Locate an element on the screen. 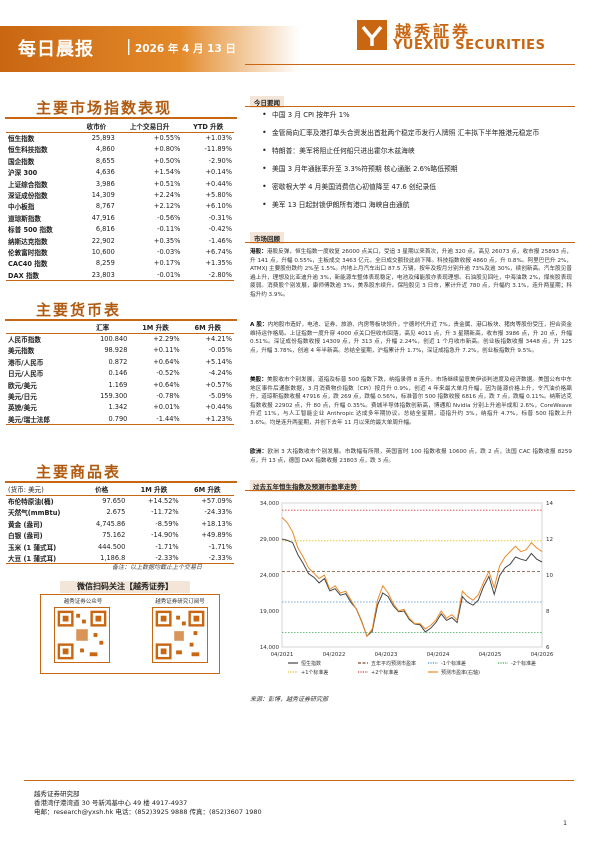 This screenshot has height=842, width=595. qr-panel is located at coordinates (130, 634).